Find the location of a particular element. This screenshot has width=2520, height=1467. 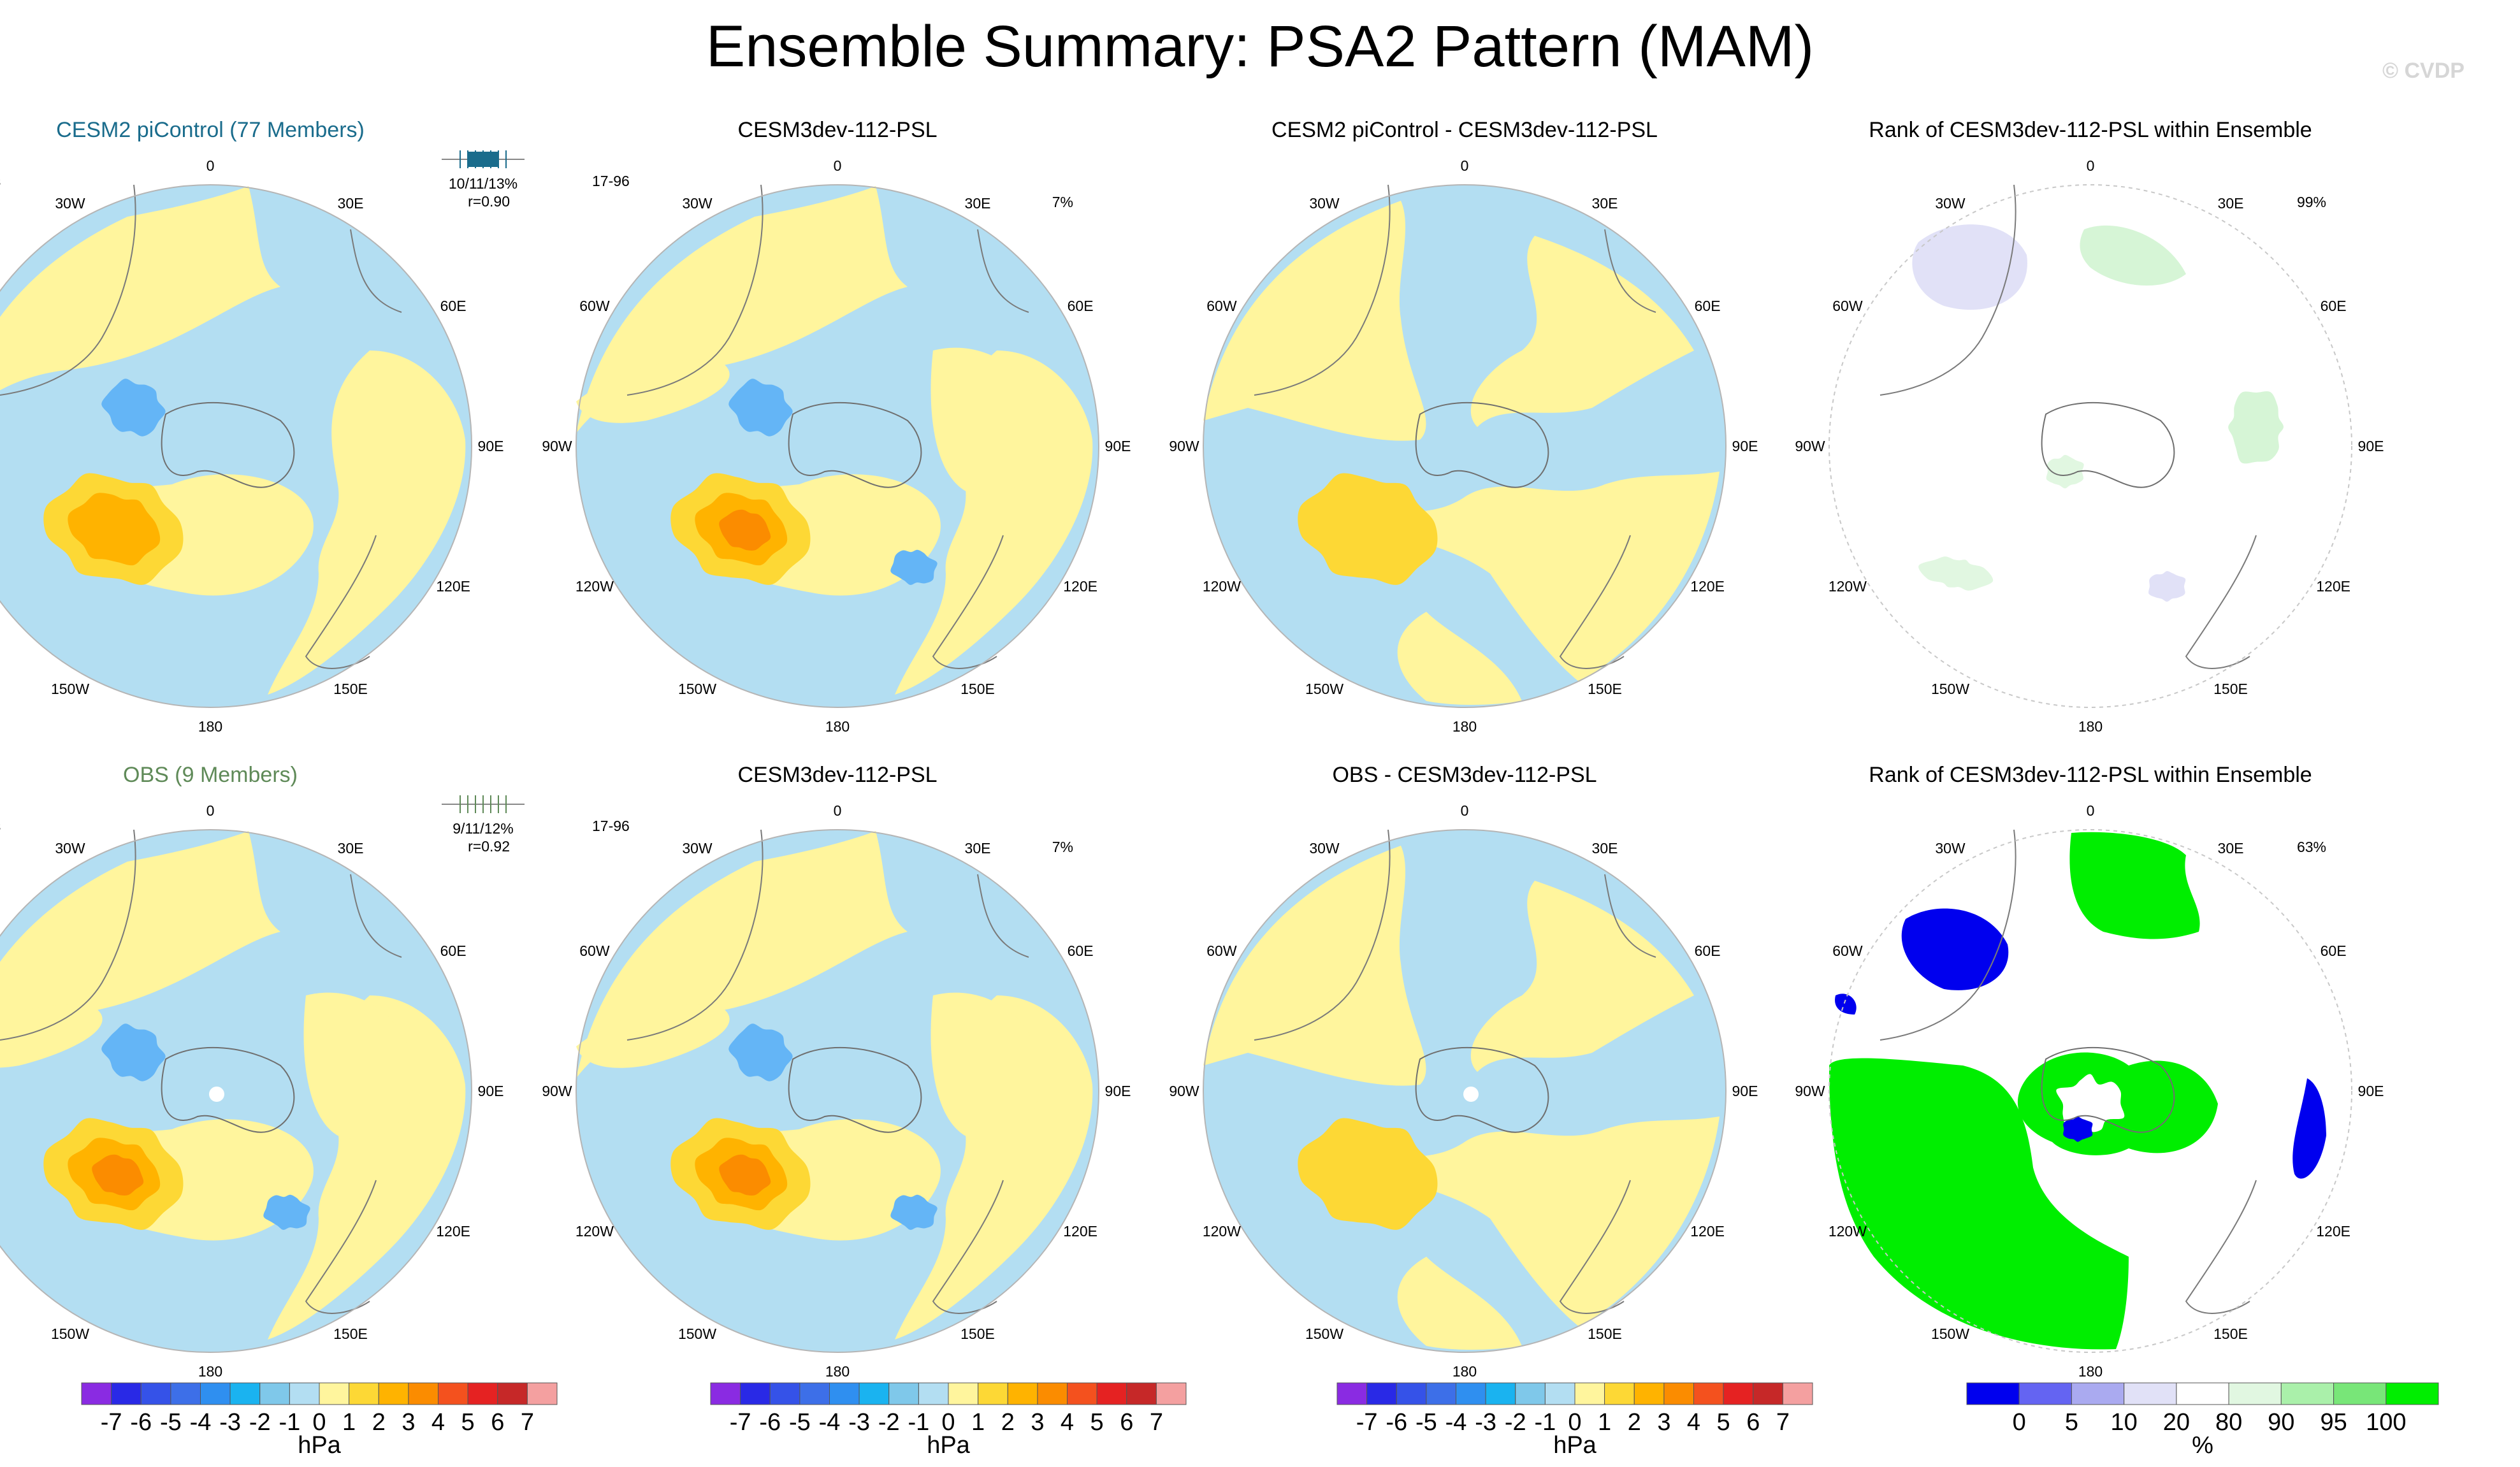

panel-left-label: 17-96 is located at coordinates (611, 826).